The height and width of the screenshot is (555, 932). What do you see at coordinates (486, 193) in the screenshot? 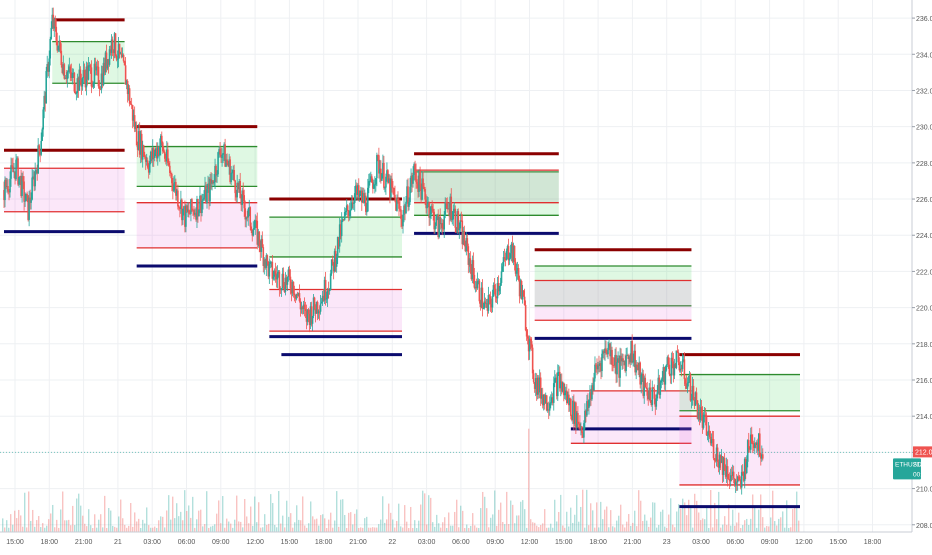
I see `session-zone` at bounding box center [486, 193].